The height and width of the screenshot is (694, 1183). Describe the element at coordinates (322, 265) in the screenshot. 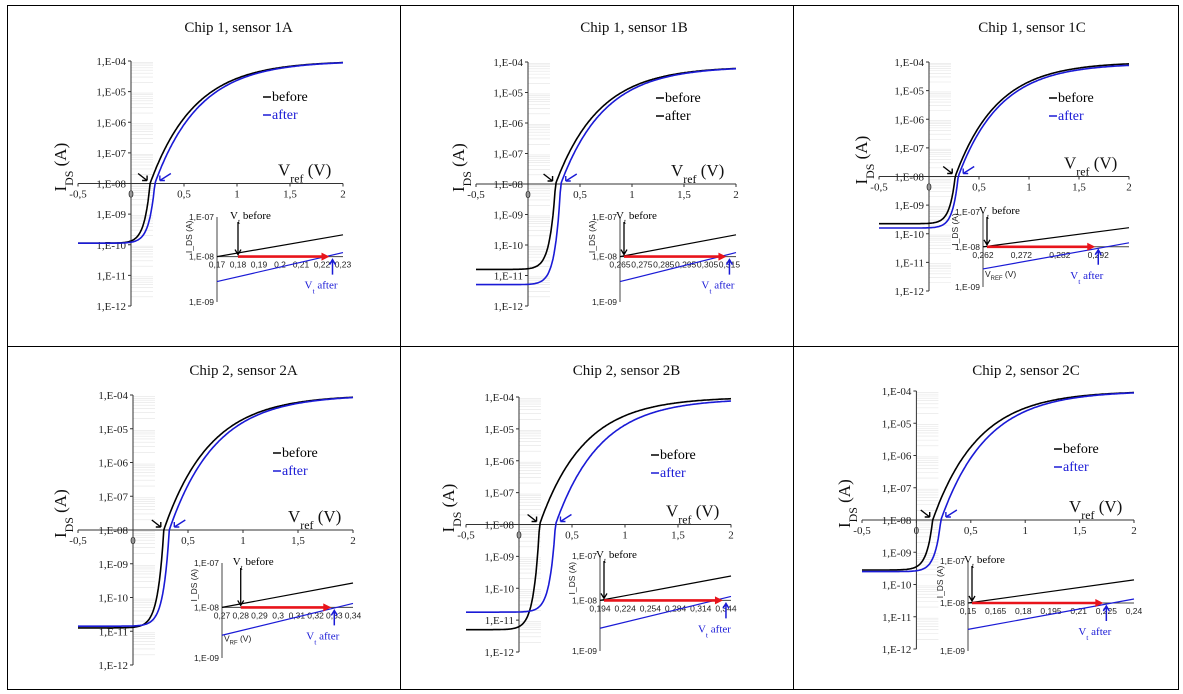

I see `inset-x-tick-label: 0,22` at that location.